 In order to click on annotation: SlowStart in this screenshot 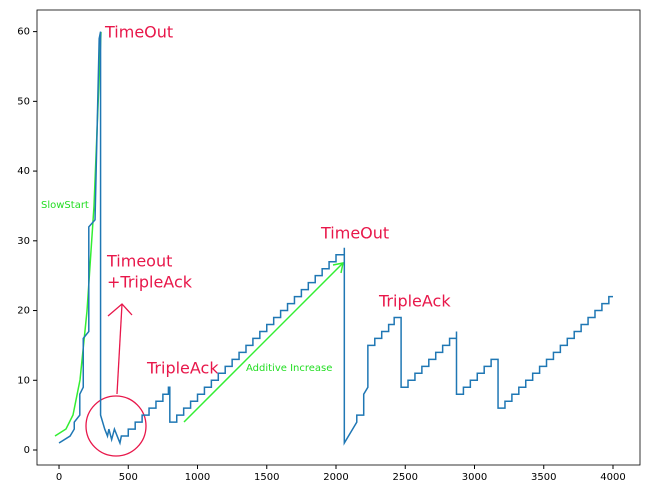, I will do `click(65, 205)`.